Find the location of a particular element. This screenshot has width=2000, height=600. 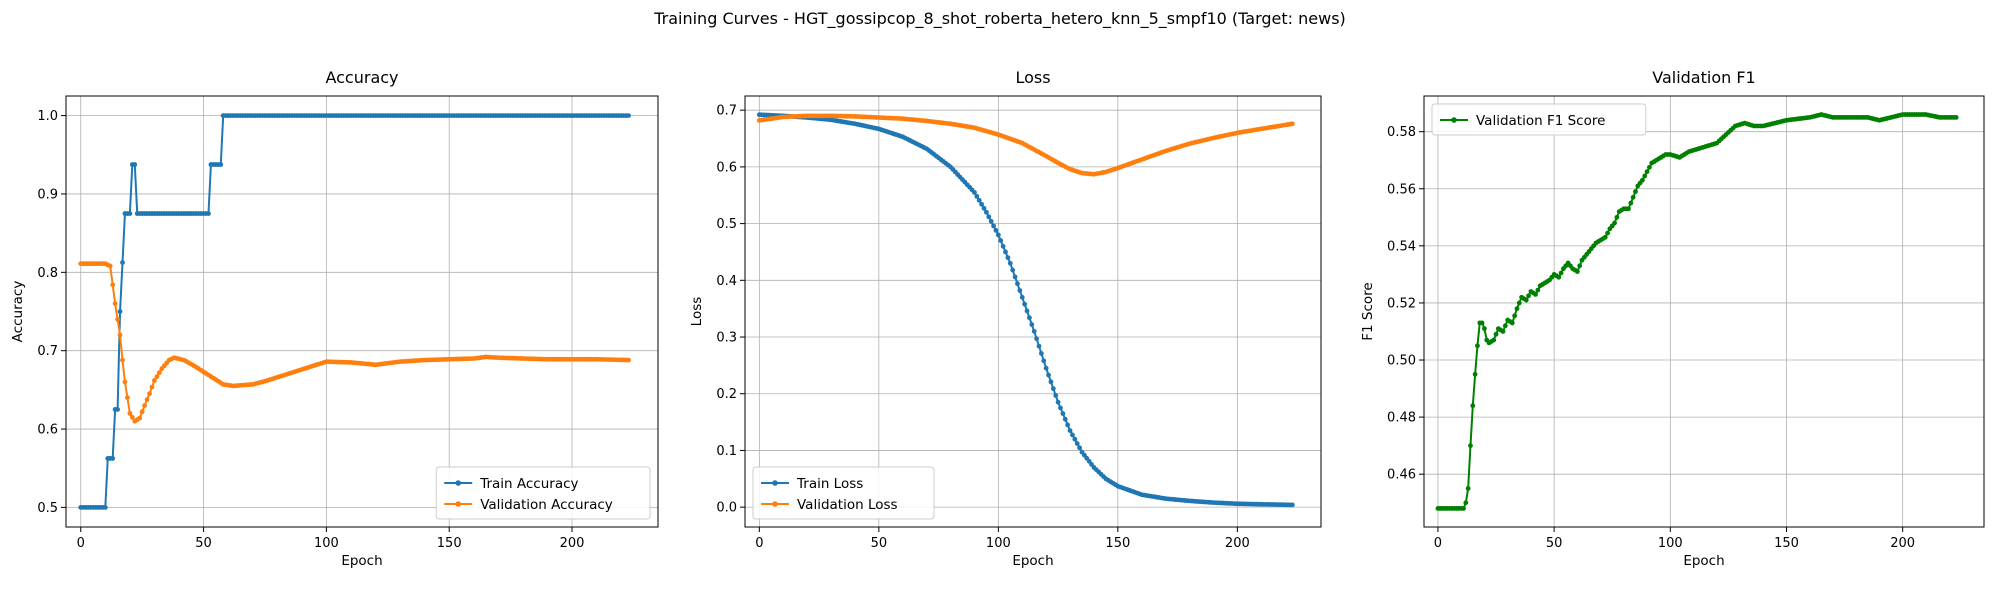

chart-title: Accuracy is located at coordinates (361, 77).